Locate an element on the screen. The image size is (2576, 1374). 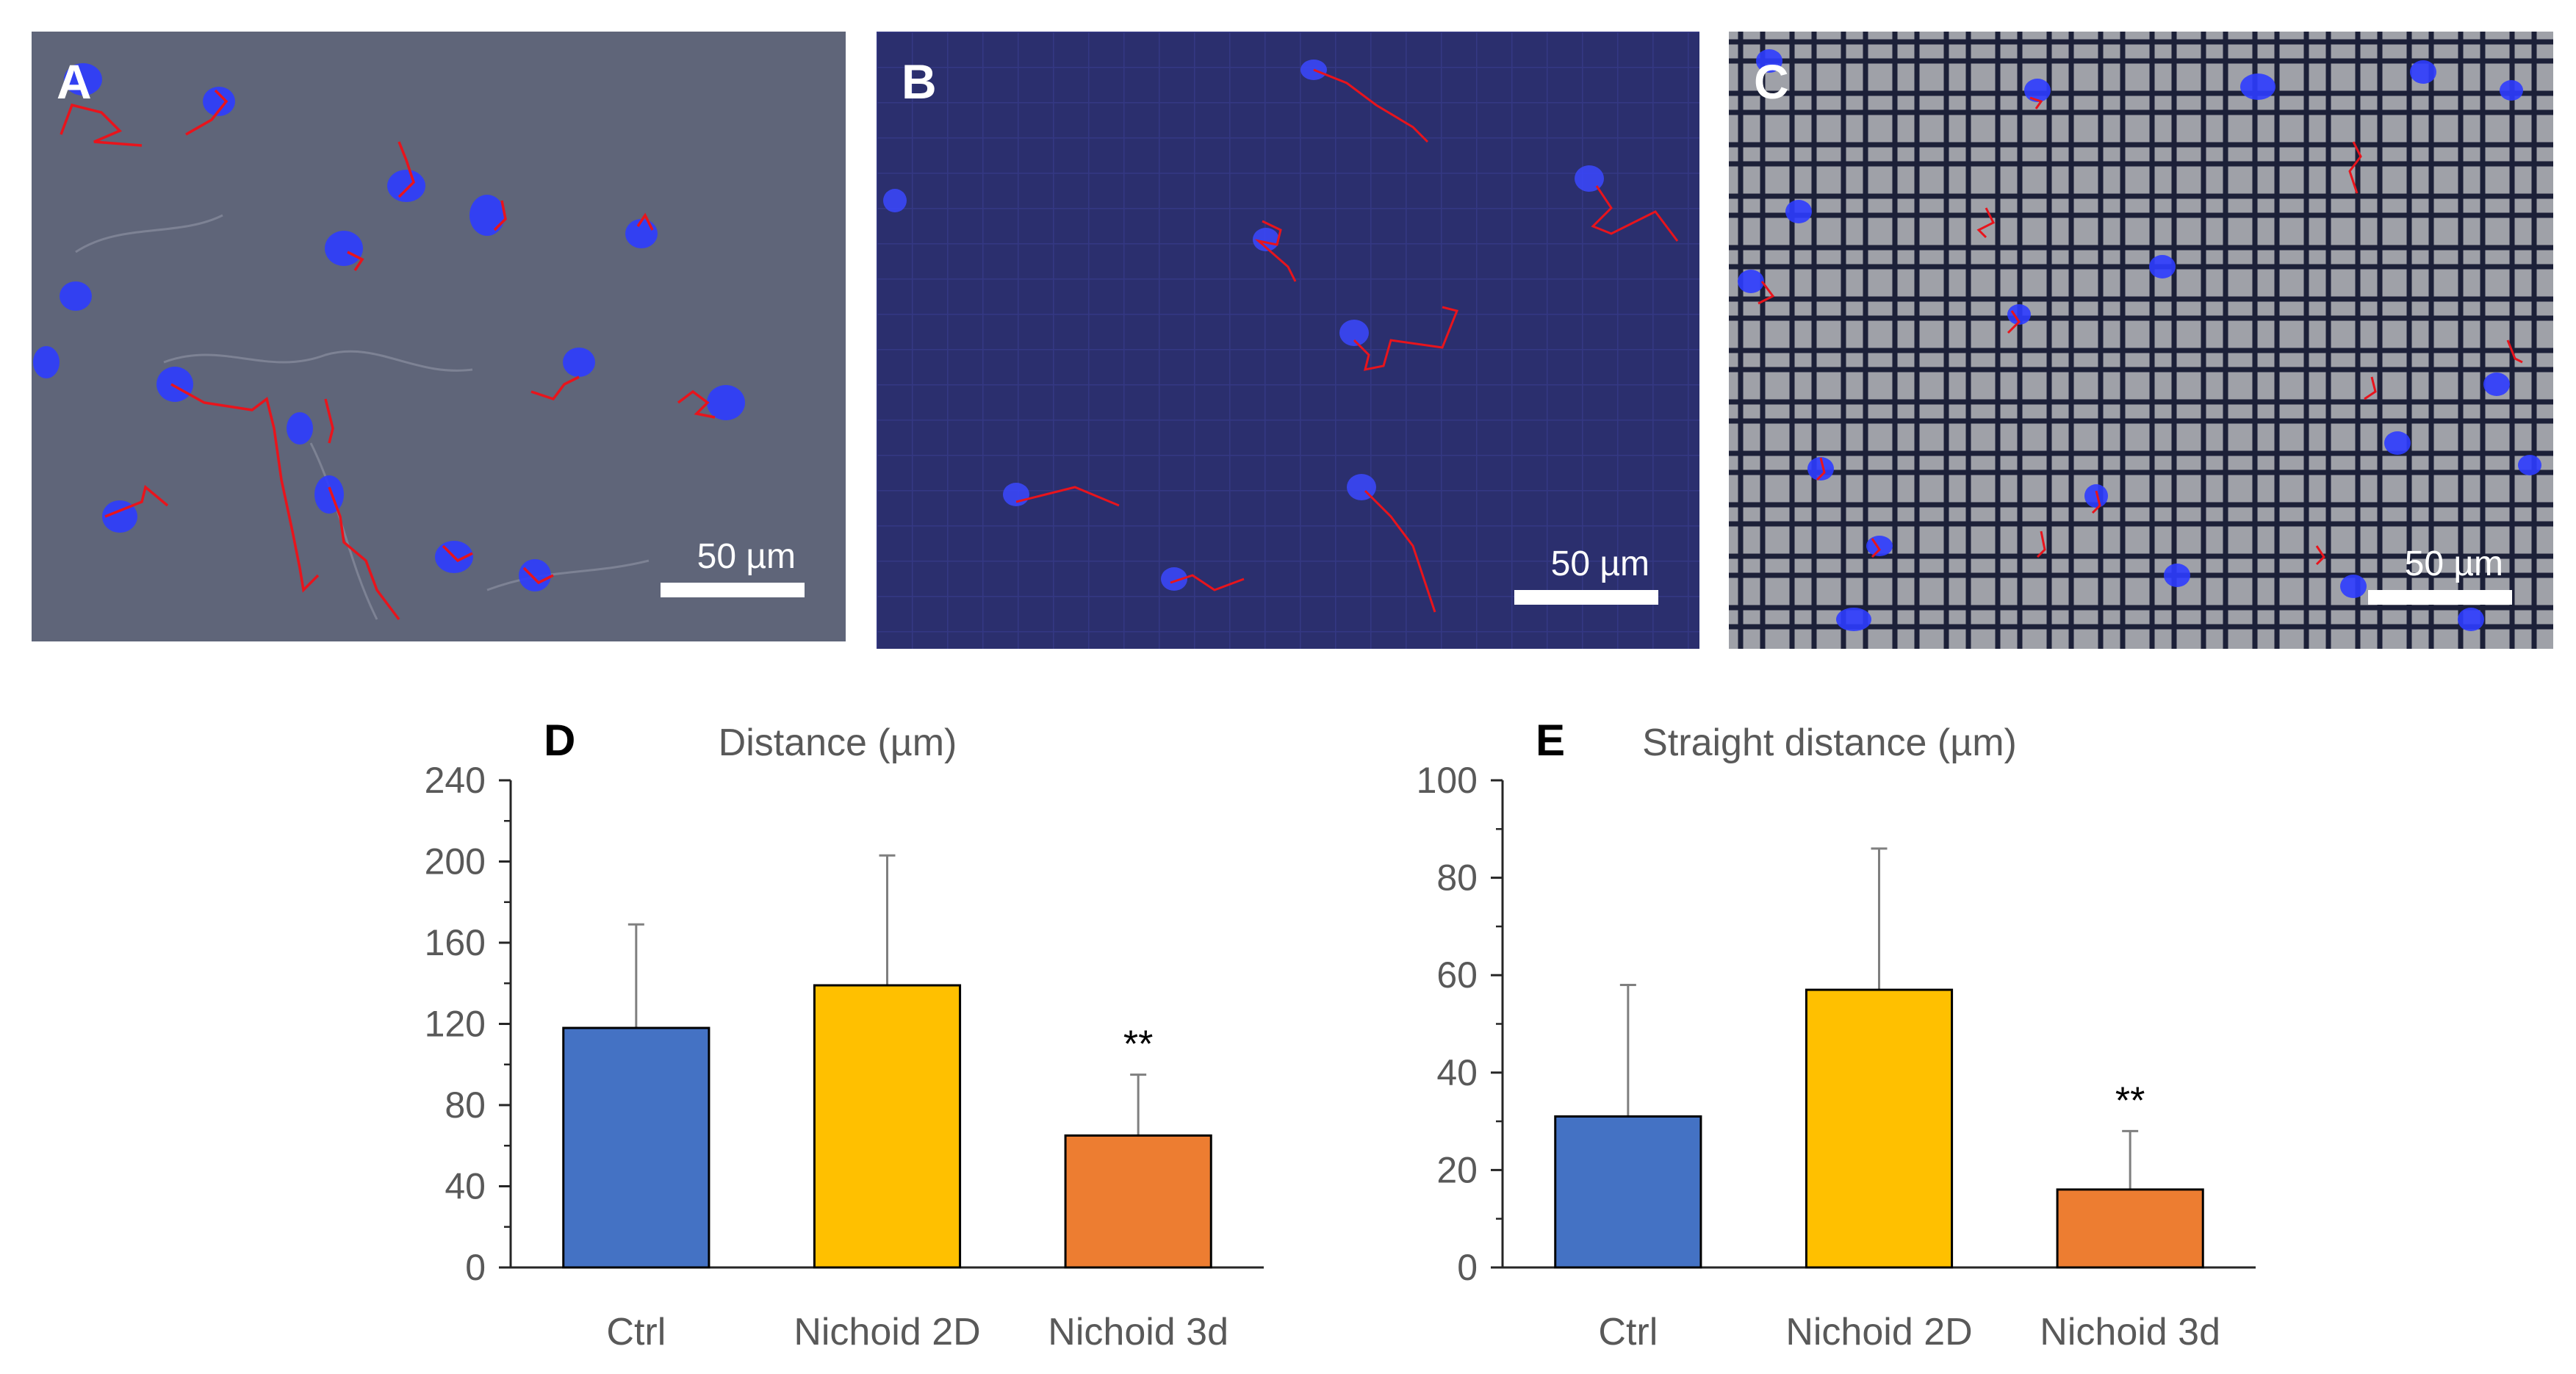
micrograph-b-image is located at coordinates (1288, 340).